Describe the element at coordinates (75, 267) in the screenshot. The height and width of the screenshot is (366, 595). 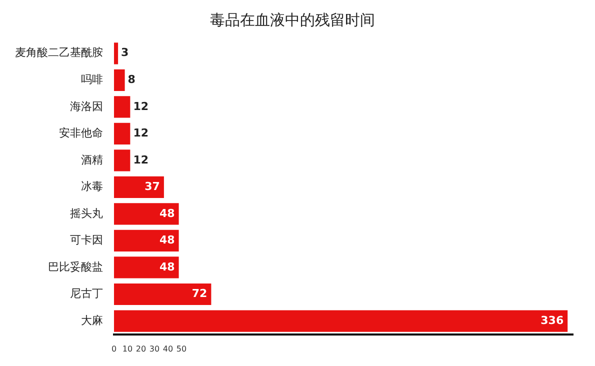
I see `y-tick-label: 巴比妥酸盐` at that location.